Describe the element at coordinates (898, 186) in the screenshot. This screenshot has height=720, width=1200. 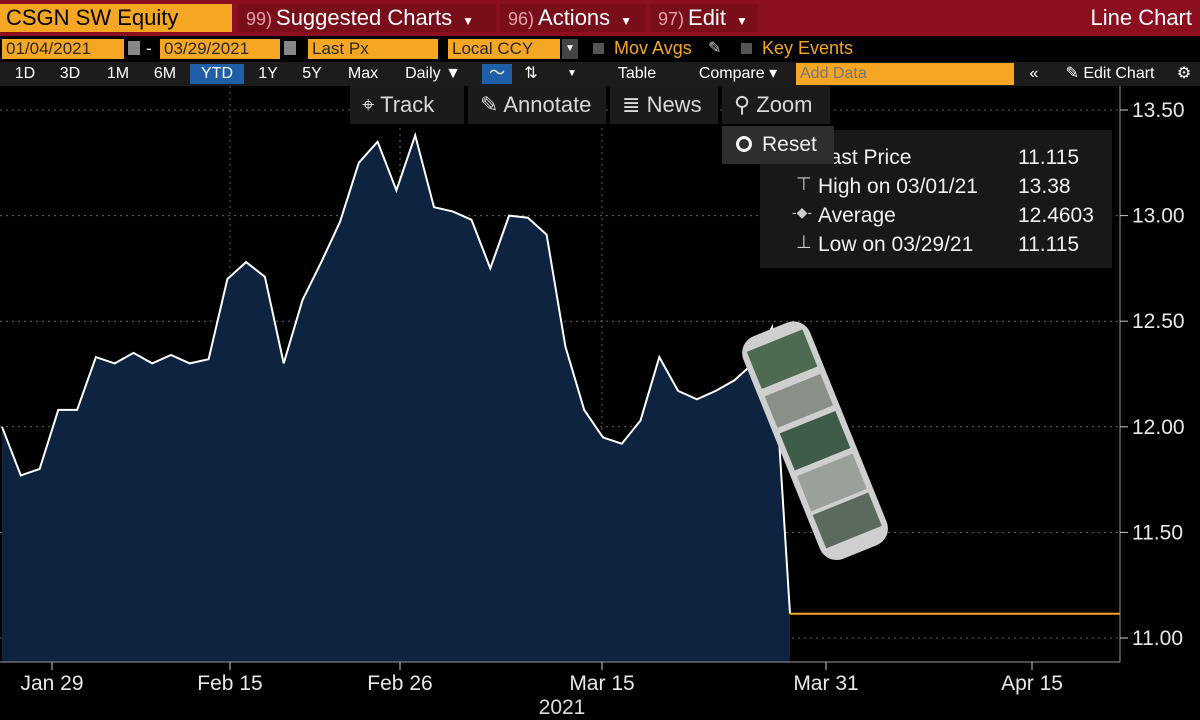
I see `legend-high-label: High on 03/01/21` at that location.